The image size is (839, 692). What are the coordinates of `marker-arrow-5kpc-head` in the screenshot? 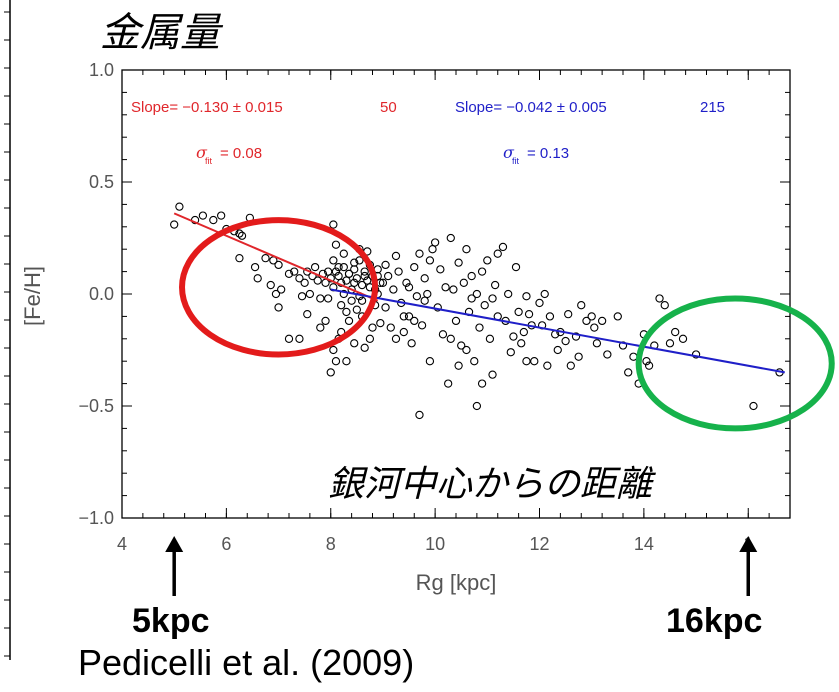 It's located at (174, 544).